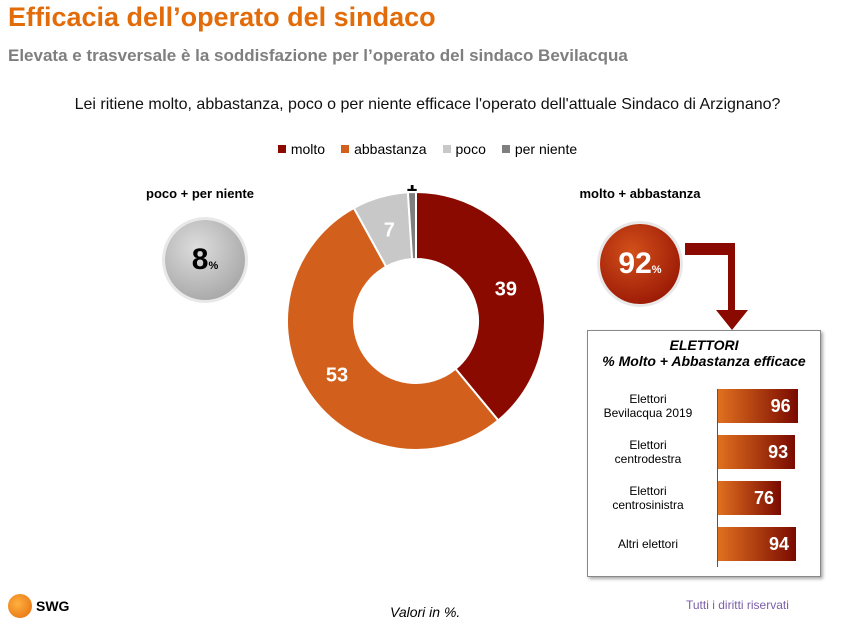 This screenshot has width=855, height=621. What do you see at coordinates (390, 149) in the screenshot?
I see `legend-label: abbastanza` at bounding box center [390, 149].